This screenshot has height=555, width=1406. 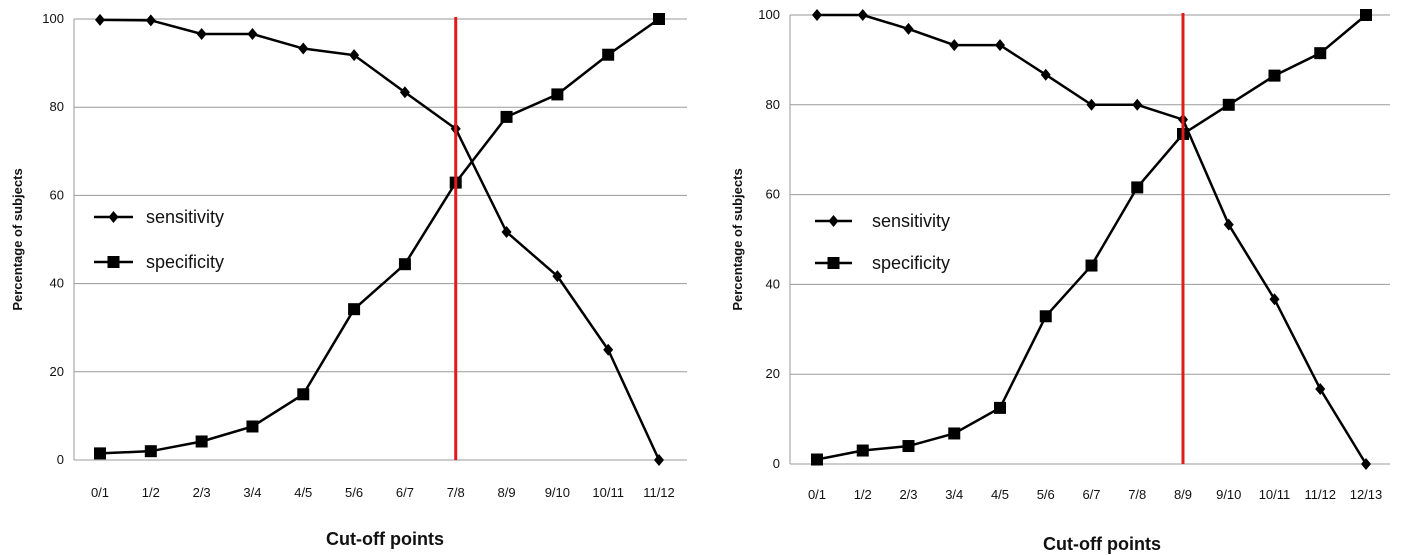 What do you see at coordinates (57, 371) in the screenshot?
I see `y-tick-label: 20` at bounding box center [57, 371].